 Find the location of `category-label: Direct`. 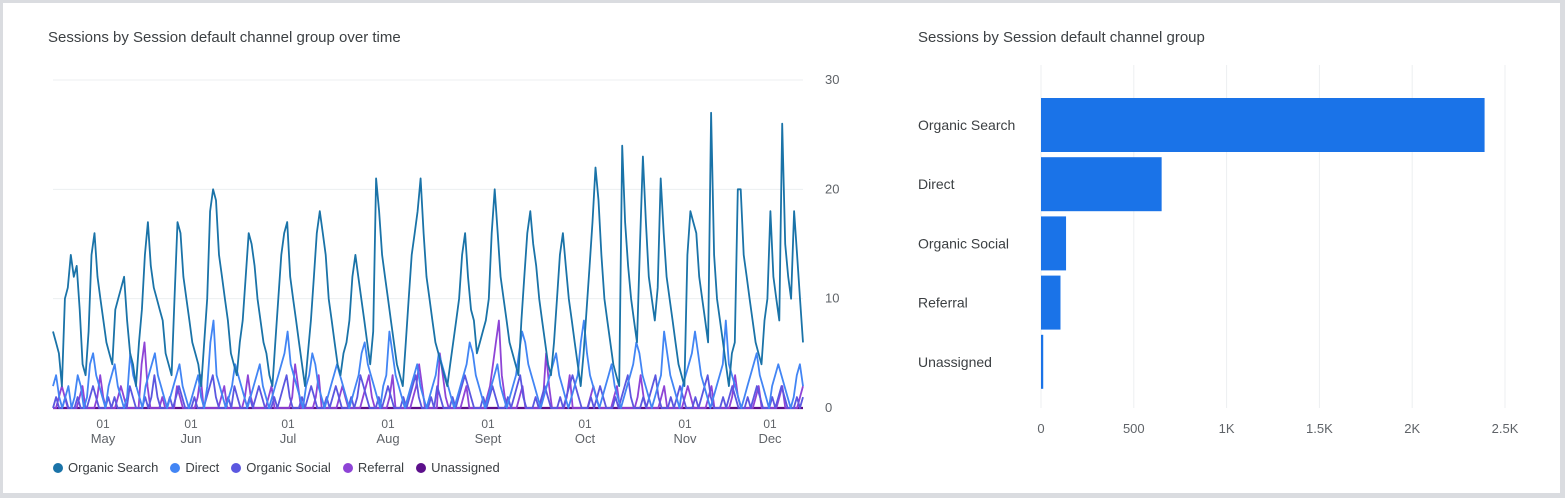

category-label: Direct is located at coordinates (936, 184).